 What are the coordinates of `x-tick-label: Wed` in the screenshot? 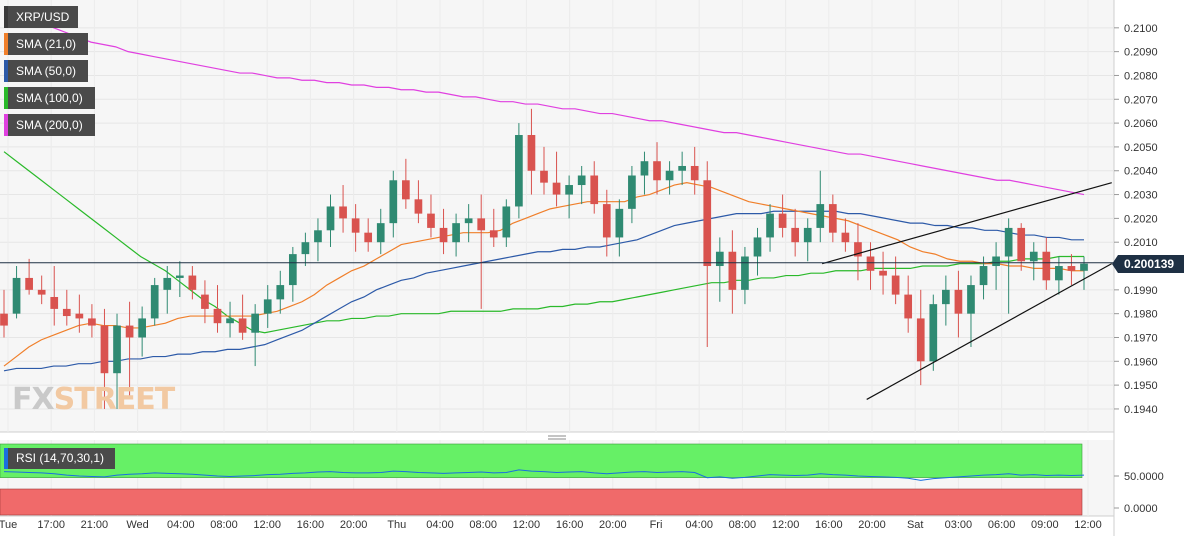 It's located at (137, 525).